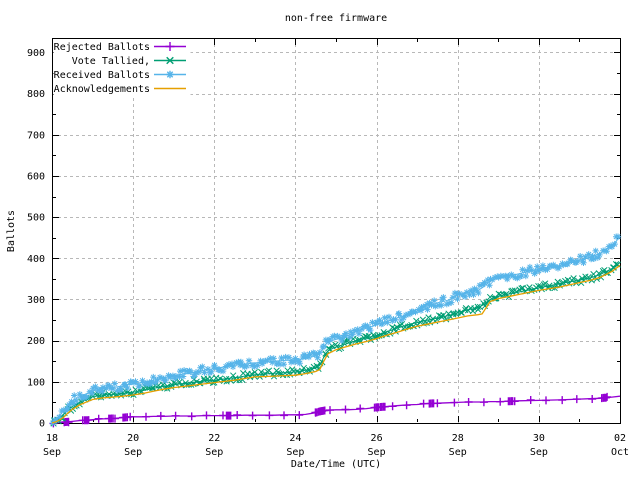 This screenshot has height=480, width=640. What do you see at coordinates (377, 438) in the screenshot?
I see `x-tick-label-day: 26` at bounding box center [377, 438].